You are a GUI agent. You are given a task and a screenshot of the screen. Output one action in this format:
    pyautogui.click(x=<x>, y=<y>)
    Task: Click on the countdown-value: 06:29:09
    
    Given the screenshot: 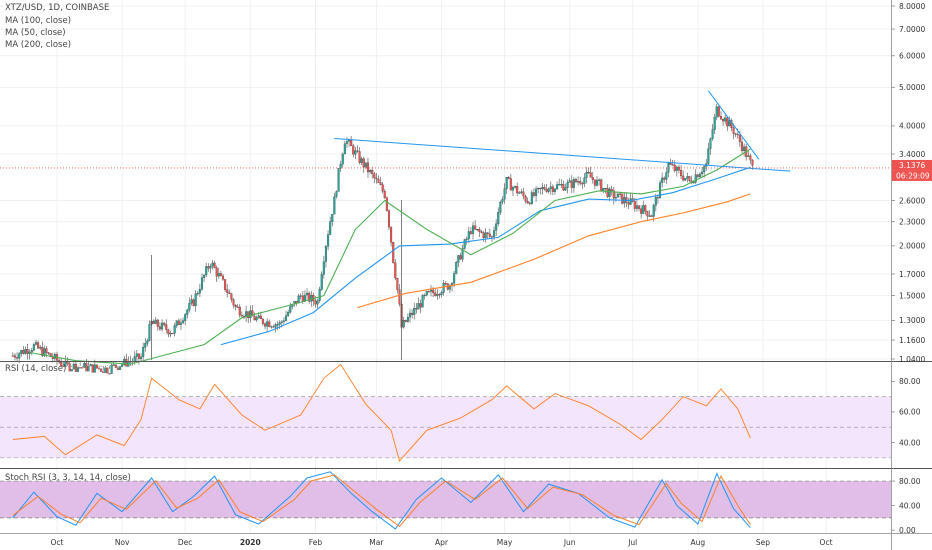 What is the action you would take?
    pyautogui.click(x=913, y=175)
    